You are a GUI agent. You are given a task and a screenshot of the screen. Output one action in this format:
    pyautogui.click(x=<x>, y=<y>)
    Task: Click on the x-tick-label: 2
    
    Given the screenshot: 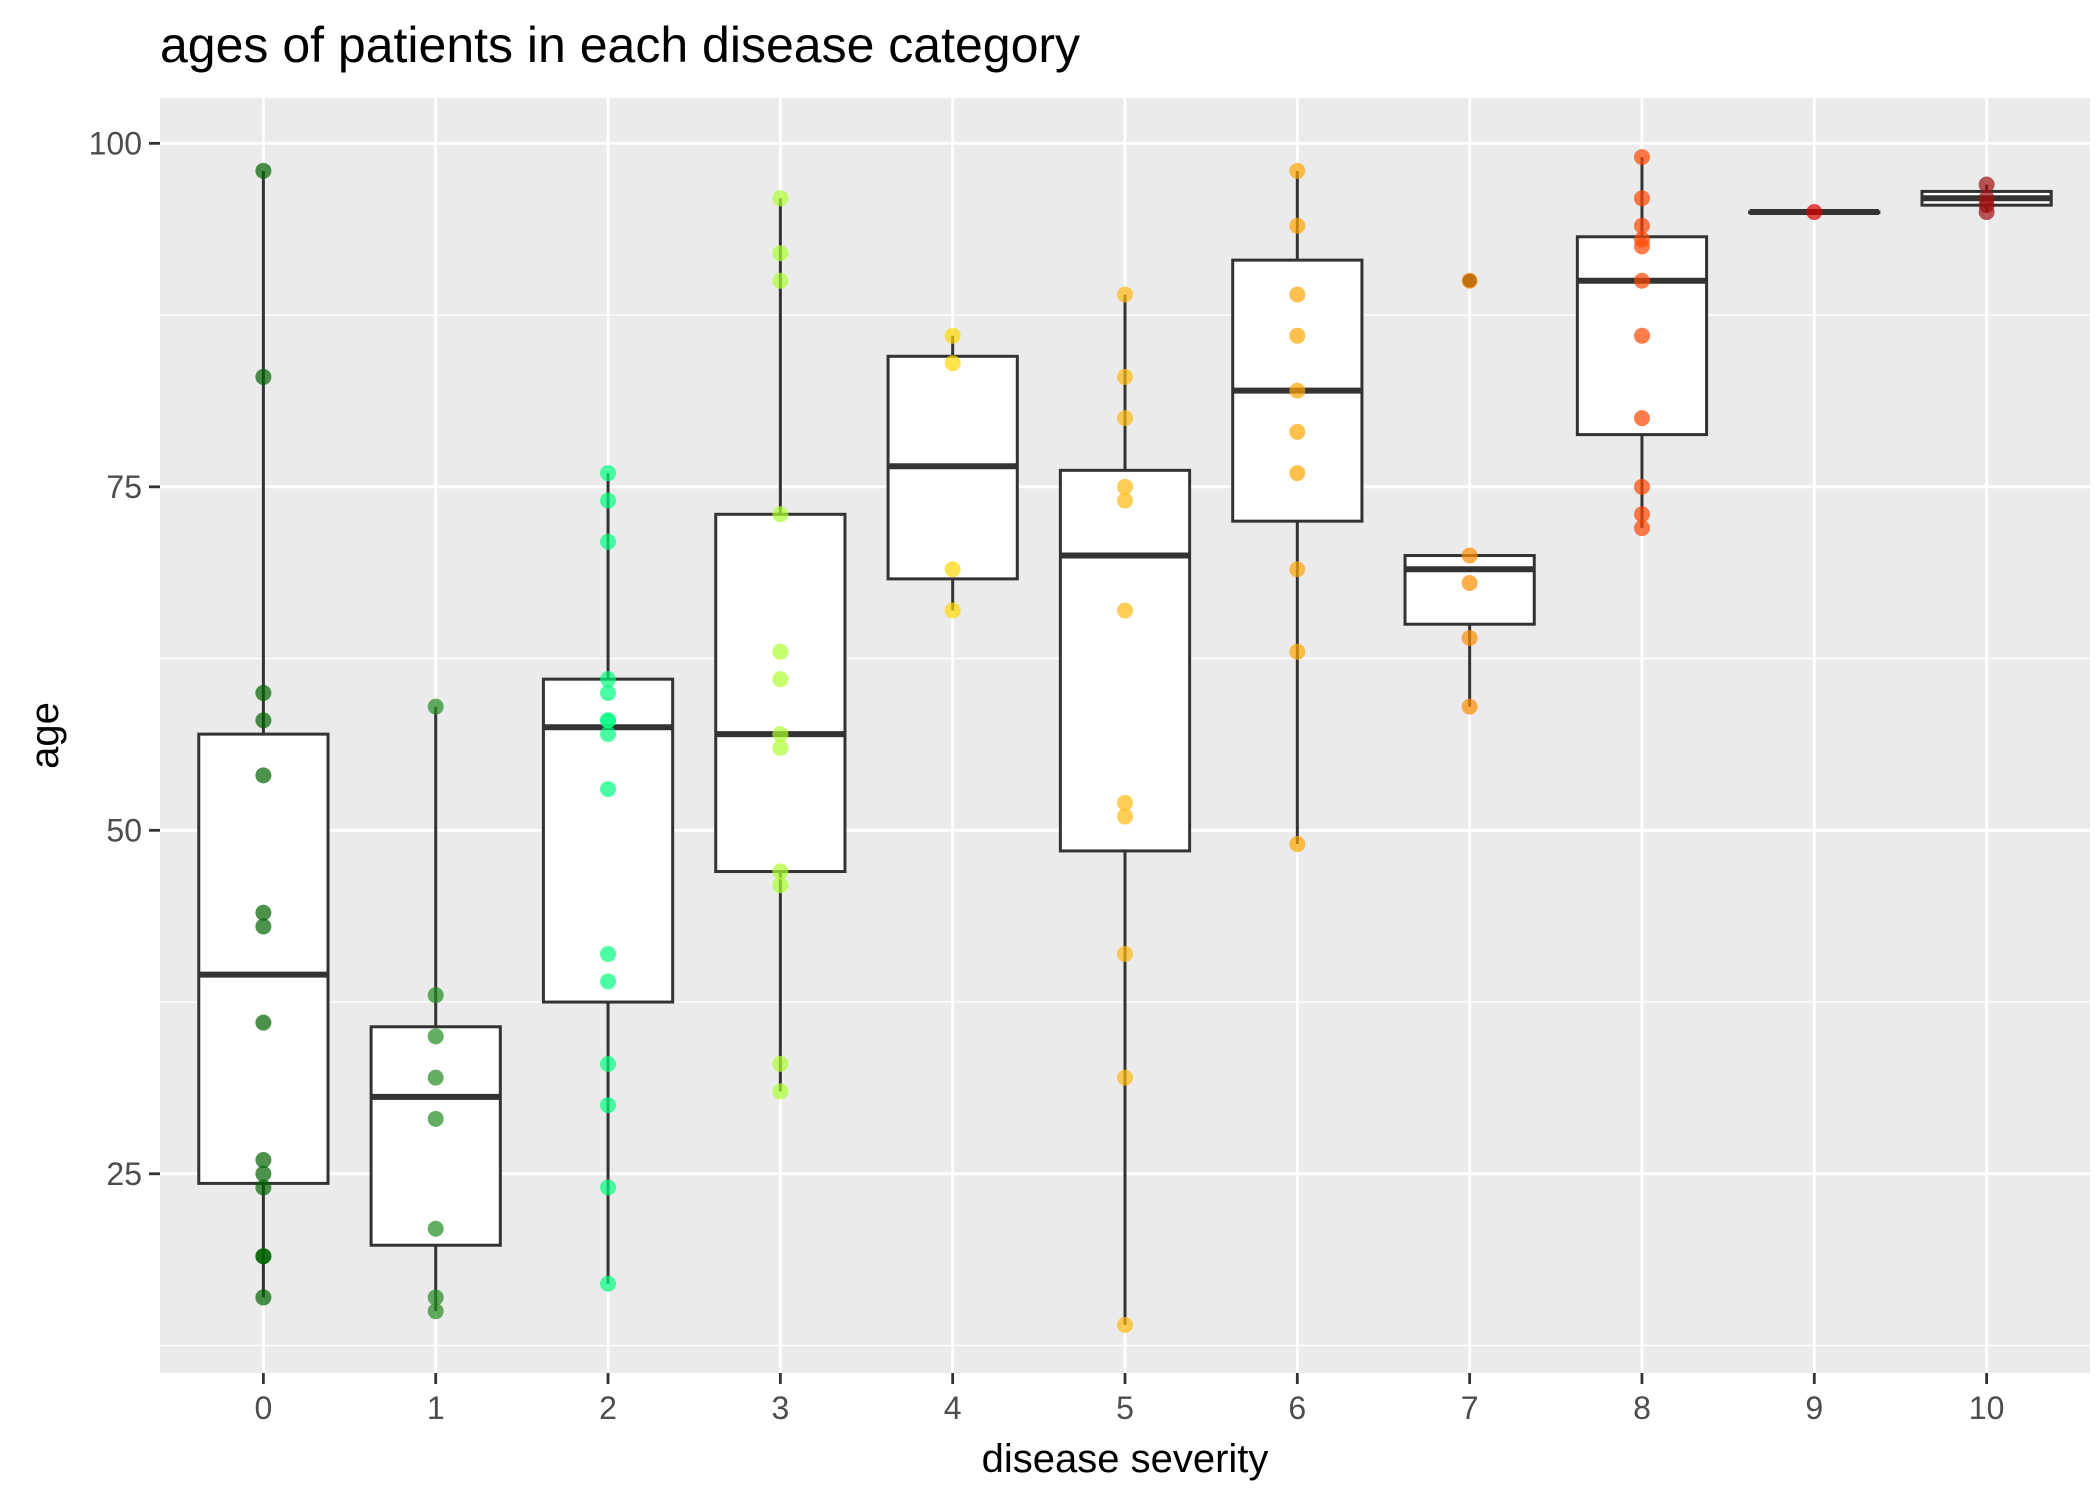 What is the action you would take?
    pyautogui.click(x=608, y=1408)
    